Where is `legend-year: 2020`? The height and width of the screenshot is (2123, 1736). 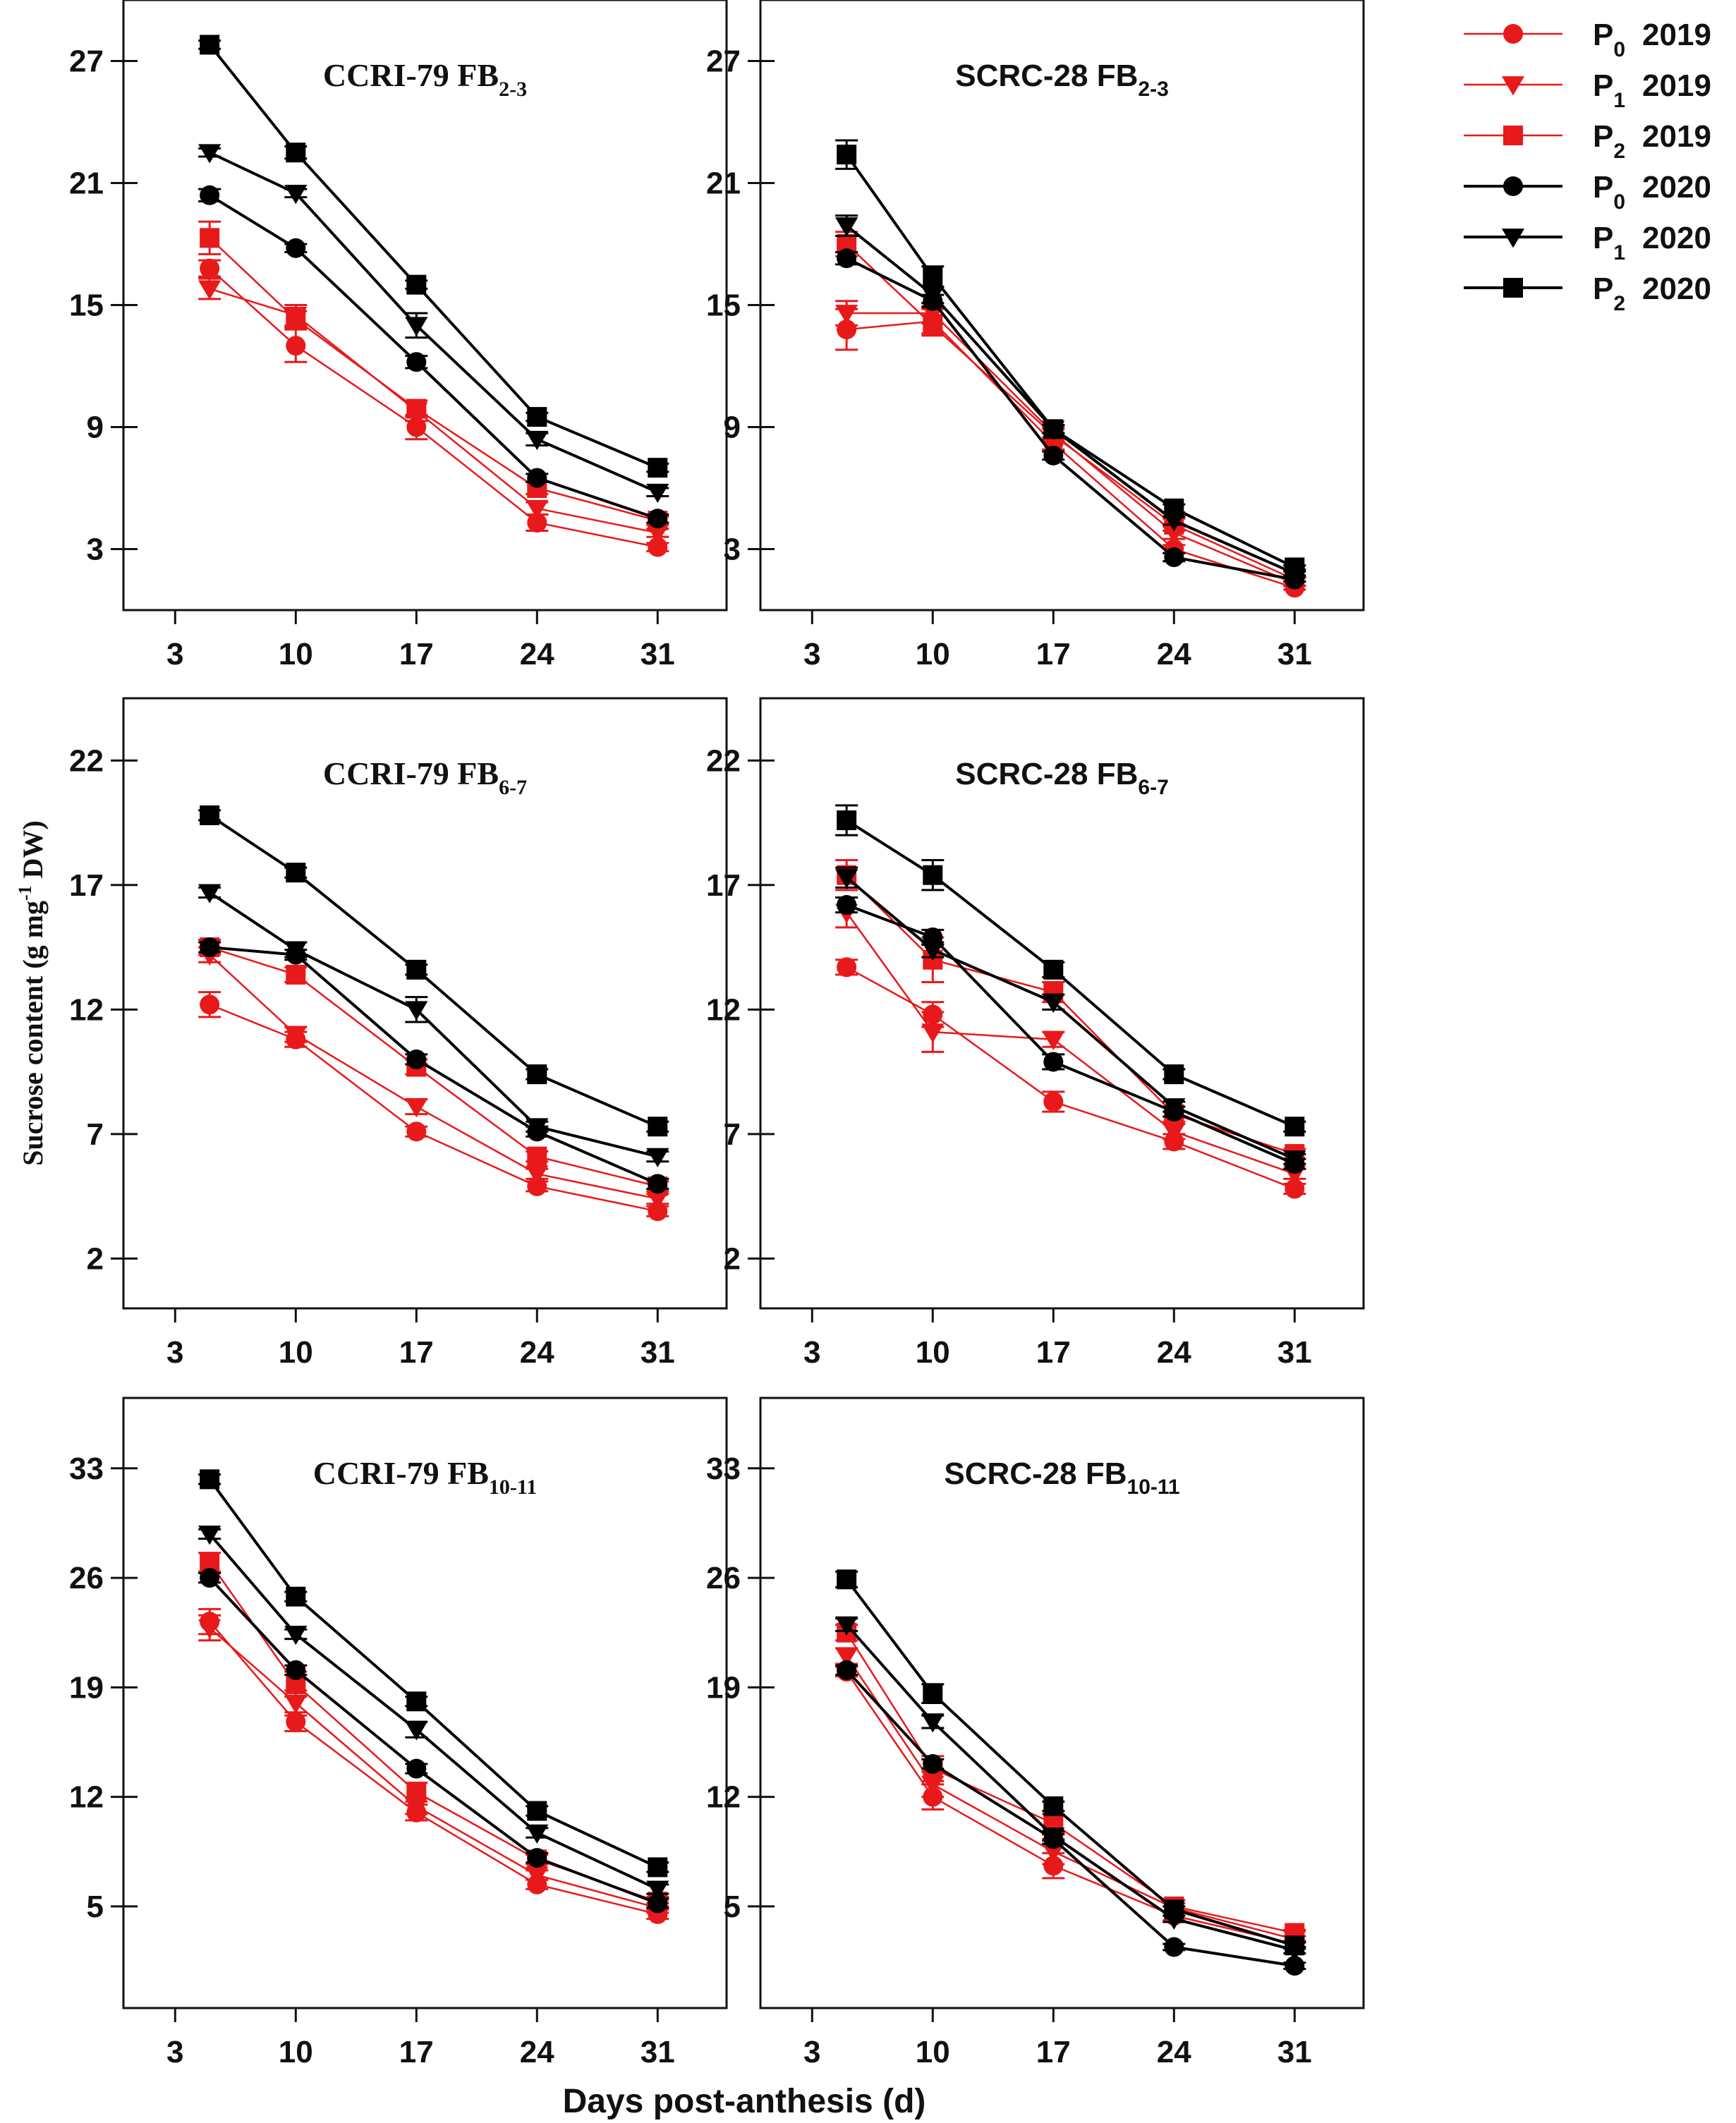 legend-year: 2020 is located at coordinates (1676, 188).